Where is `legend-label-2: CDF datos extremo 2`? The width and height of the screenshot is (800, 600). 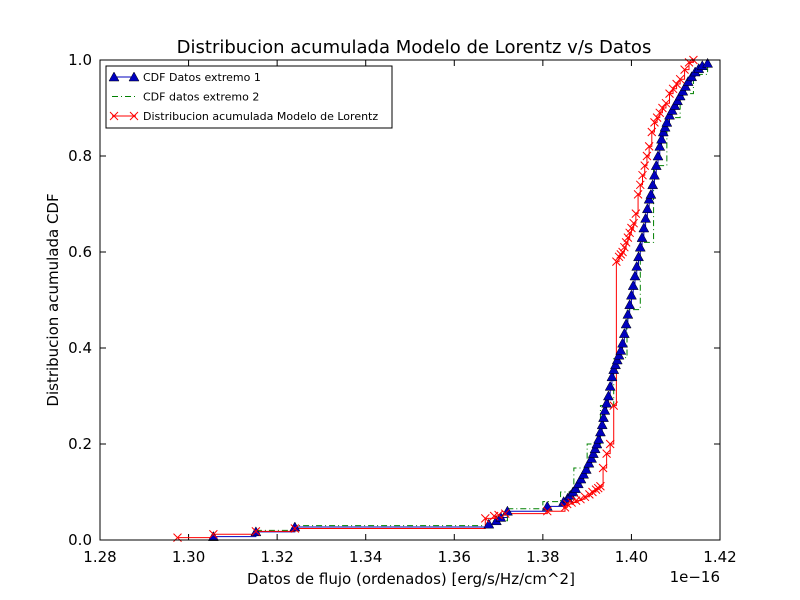 legend-label-2: CDF datos extremo 2 is located at coordinates (201, 97).